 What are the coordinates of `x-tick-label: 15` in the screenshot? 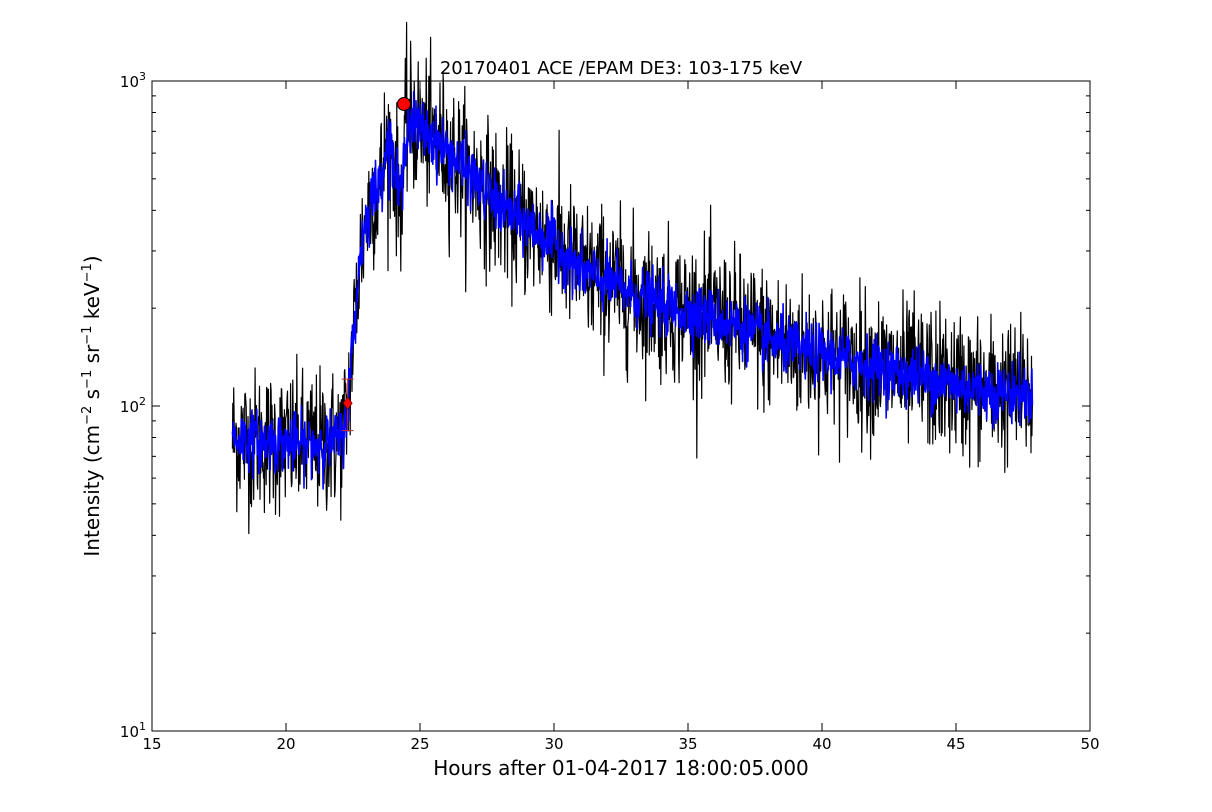 It's located at (151, 744).